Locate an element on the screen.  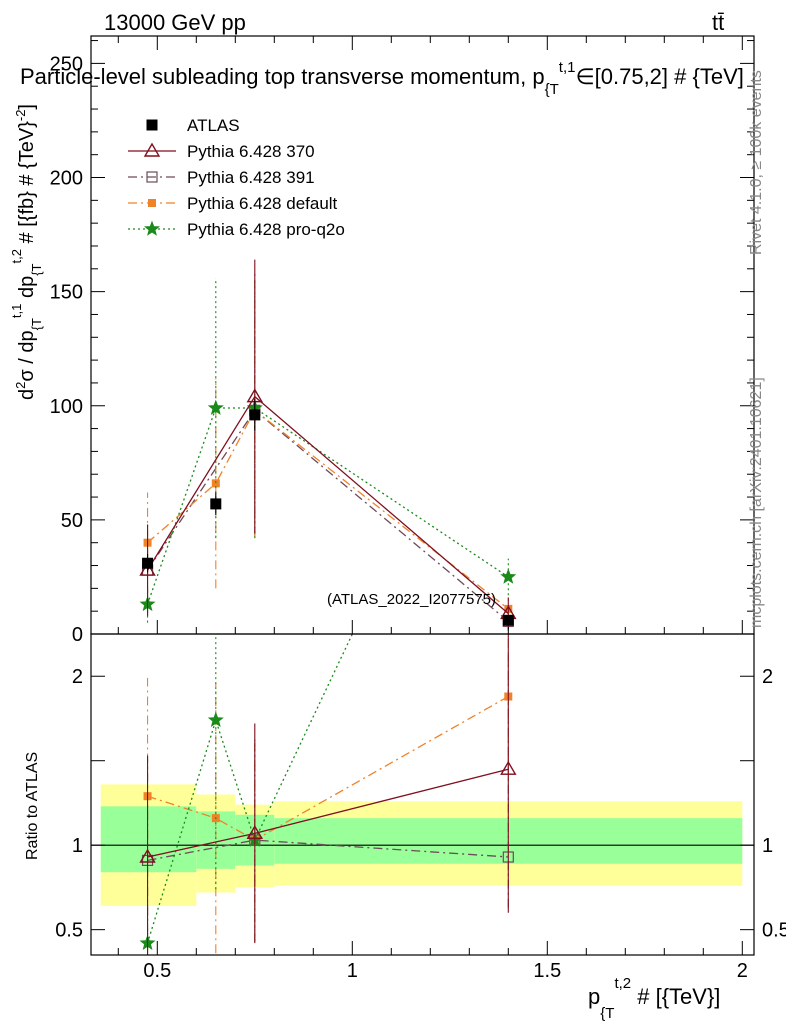
legend-marker-p391 is located at coordinates (152, 177).